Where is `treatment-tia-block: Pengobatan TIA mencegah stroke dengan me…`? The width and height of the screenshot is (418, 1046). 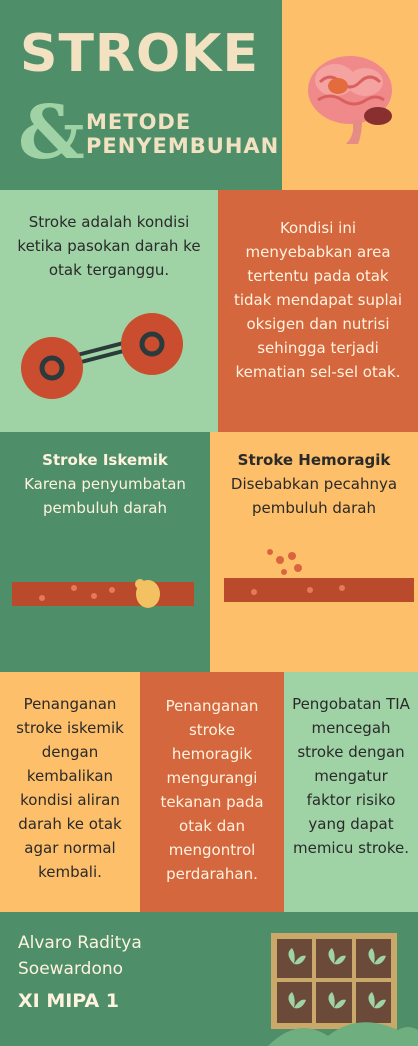 treatment-tia-block: Pengobatan TIA mencegah stroke dengan me… is located at coordinates (351, 792).